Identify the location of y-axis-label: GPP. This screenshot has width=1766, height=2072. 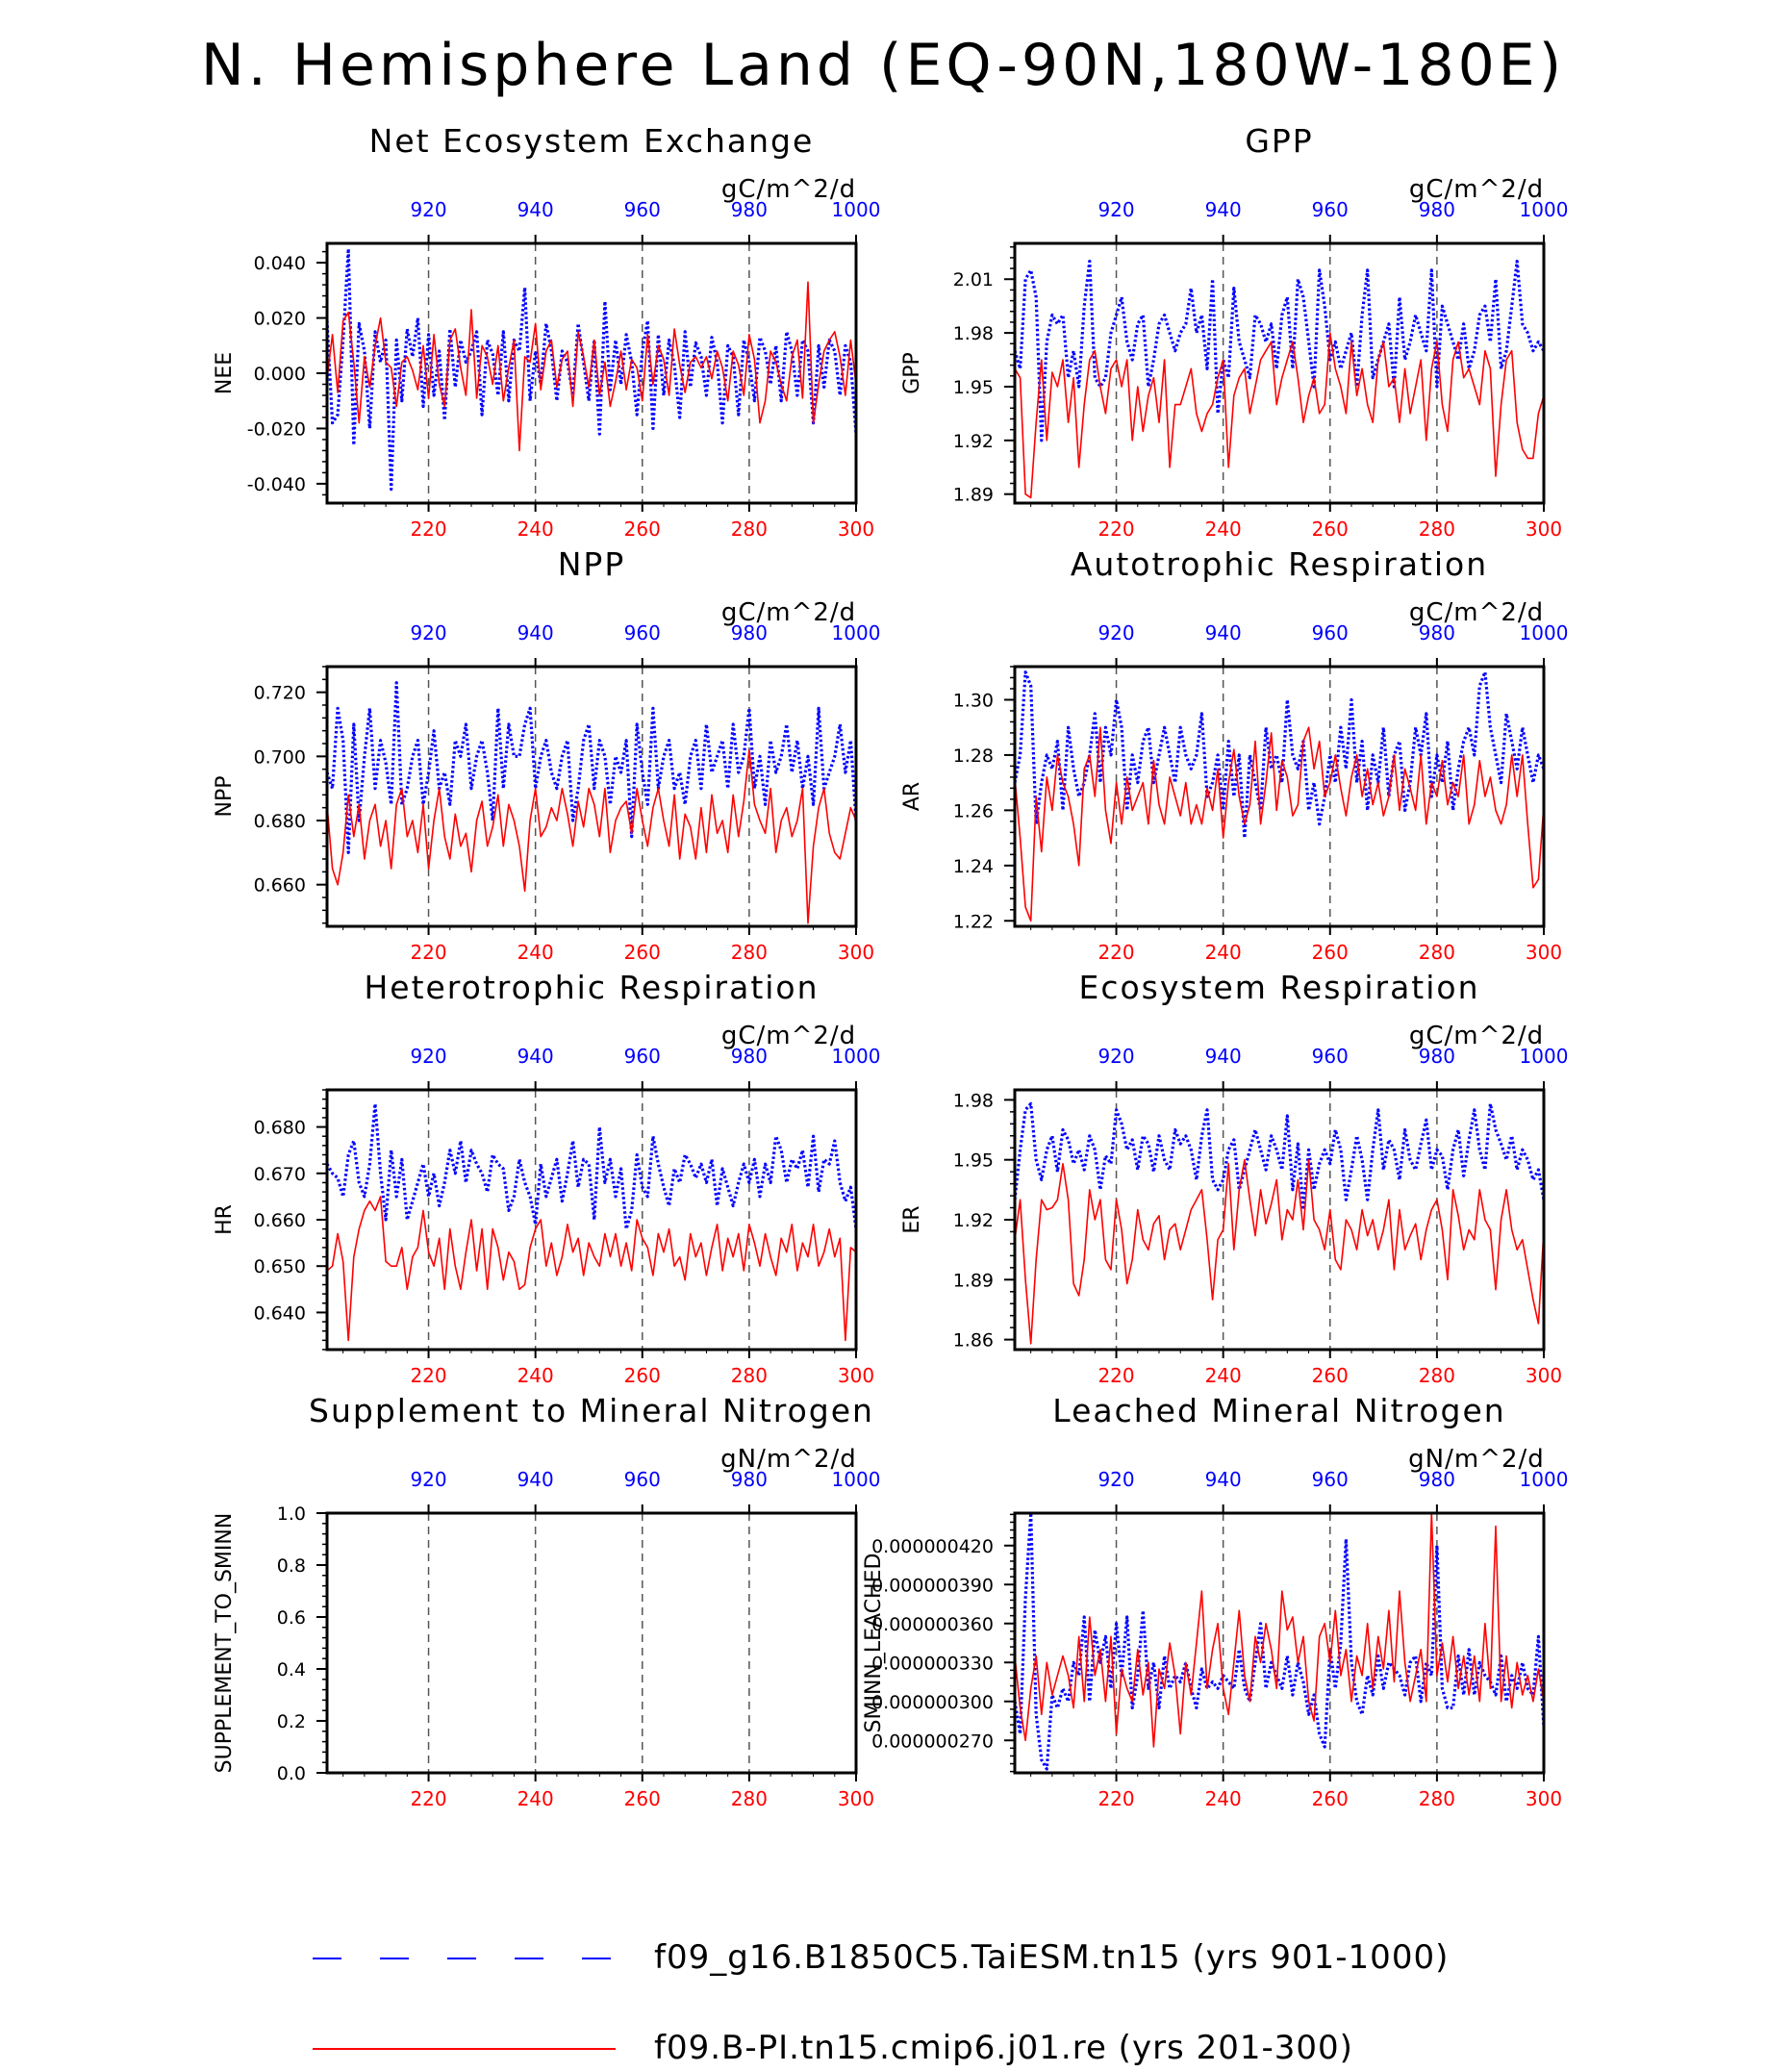
(912, 373).